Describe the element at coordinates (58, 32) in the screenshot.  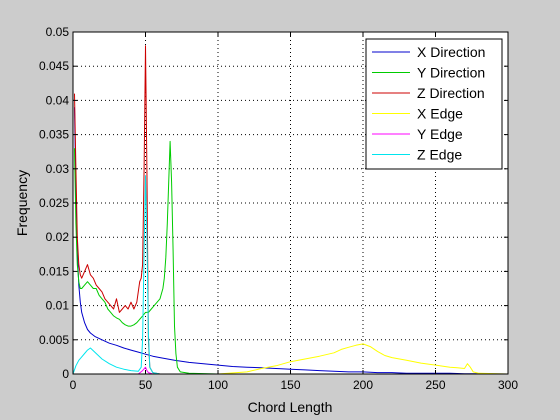
I see `y-tick-label: 0.05` at that location.